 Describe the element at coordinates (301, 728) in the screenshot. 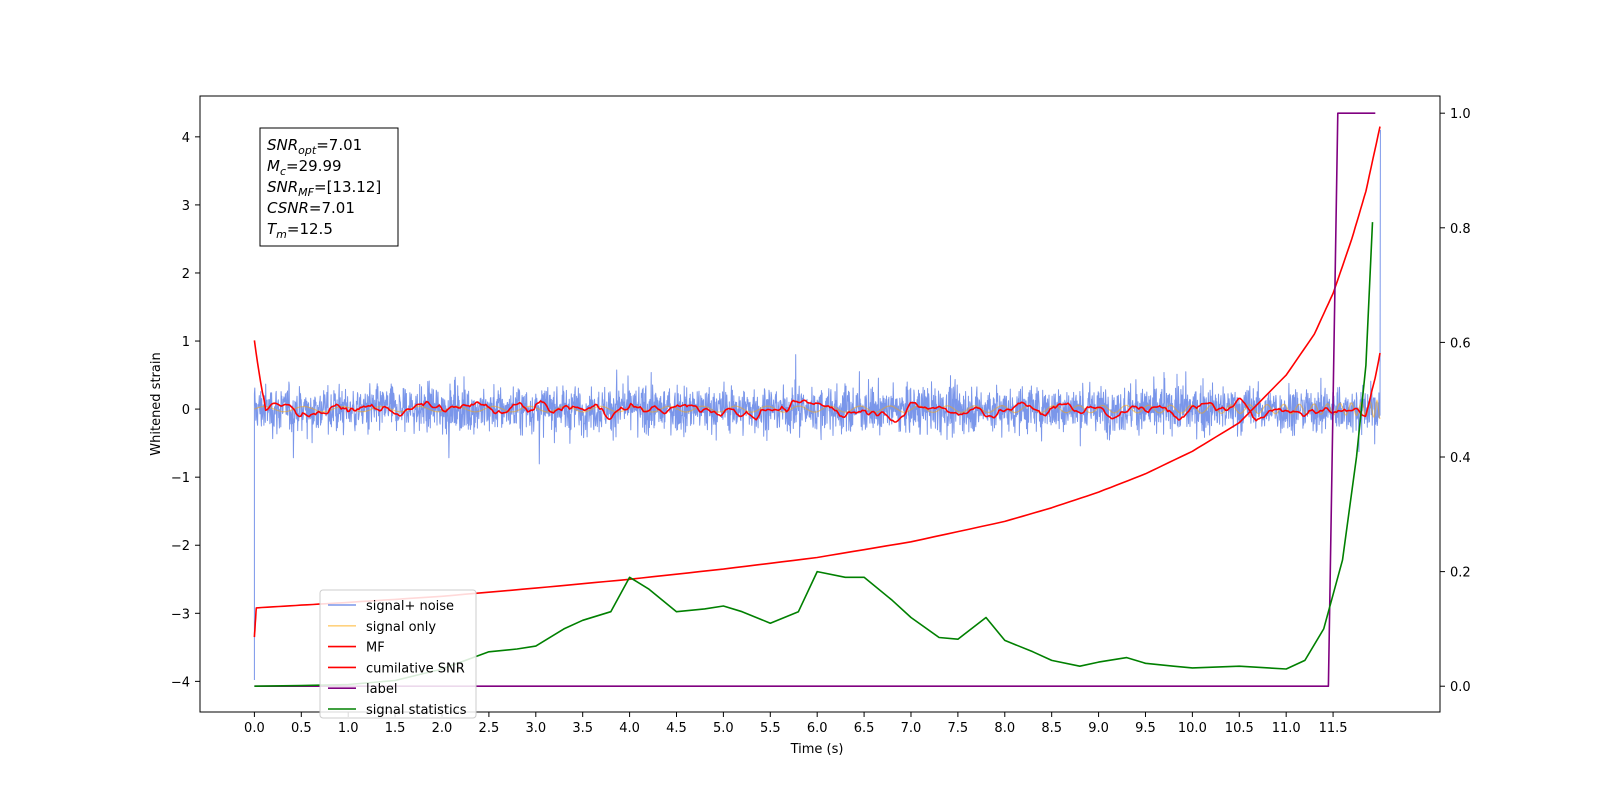

I see `x-tick-label: 0.5` at that location.